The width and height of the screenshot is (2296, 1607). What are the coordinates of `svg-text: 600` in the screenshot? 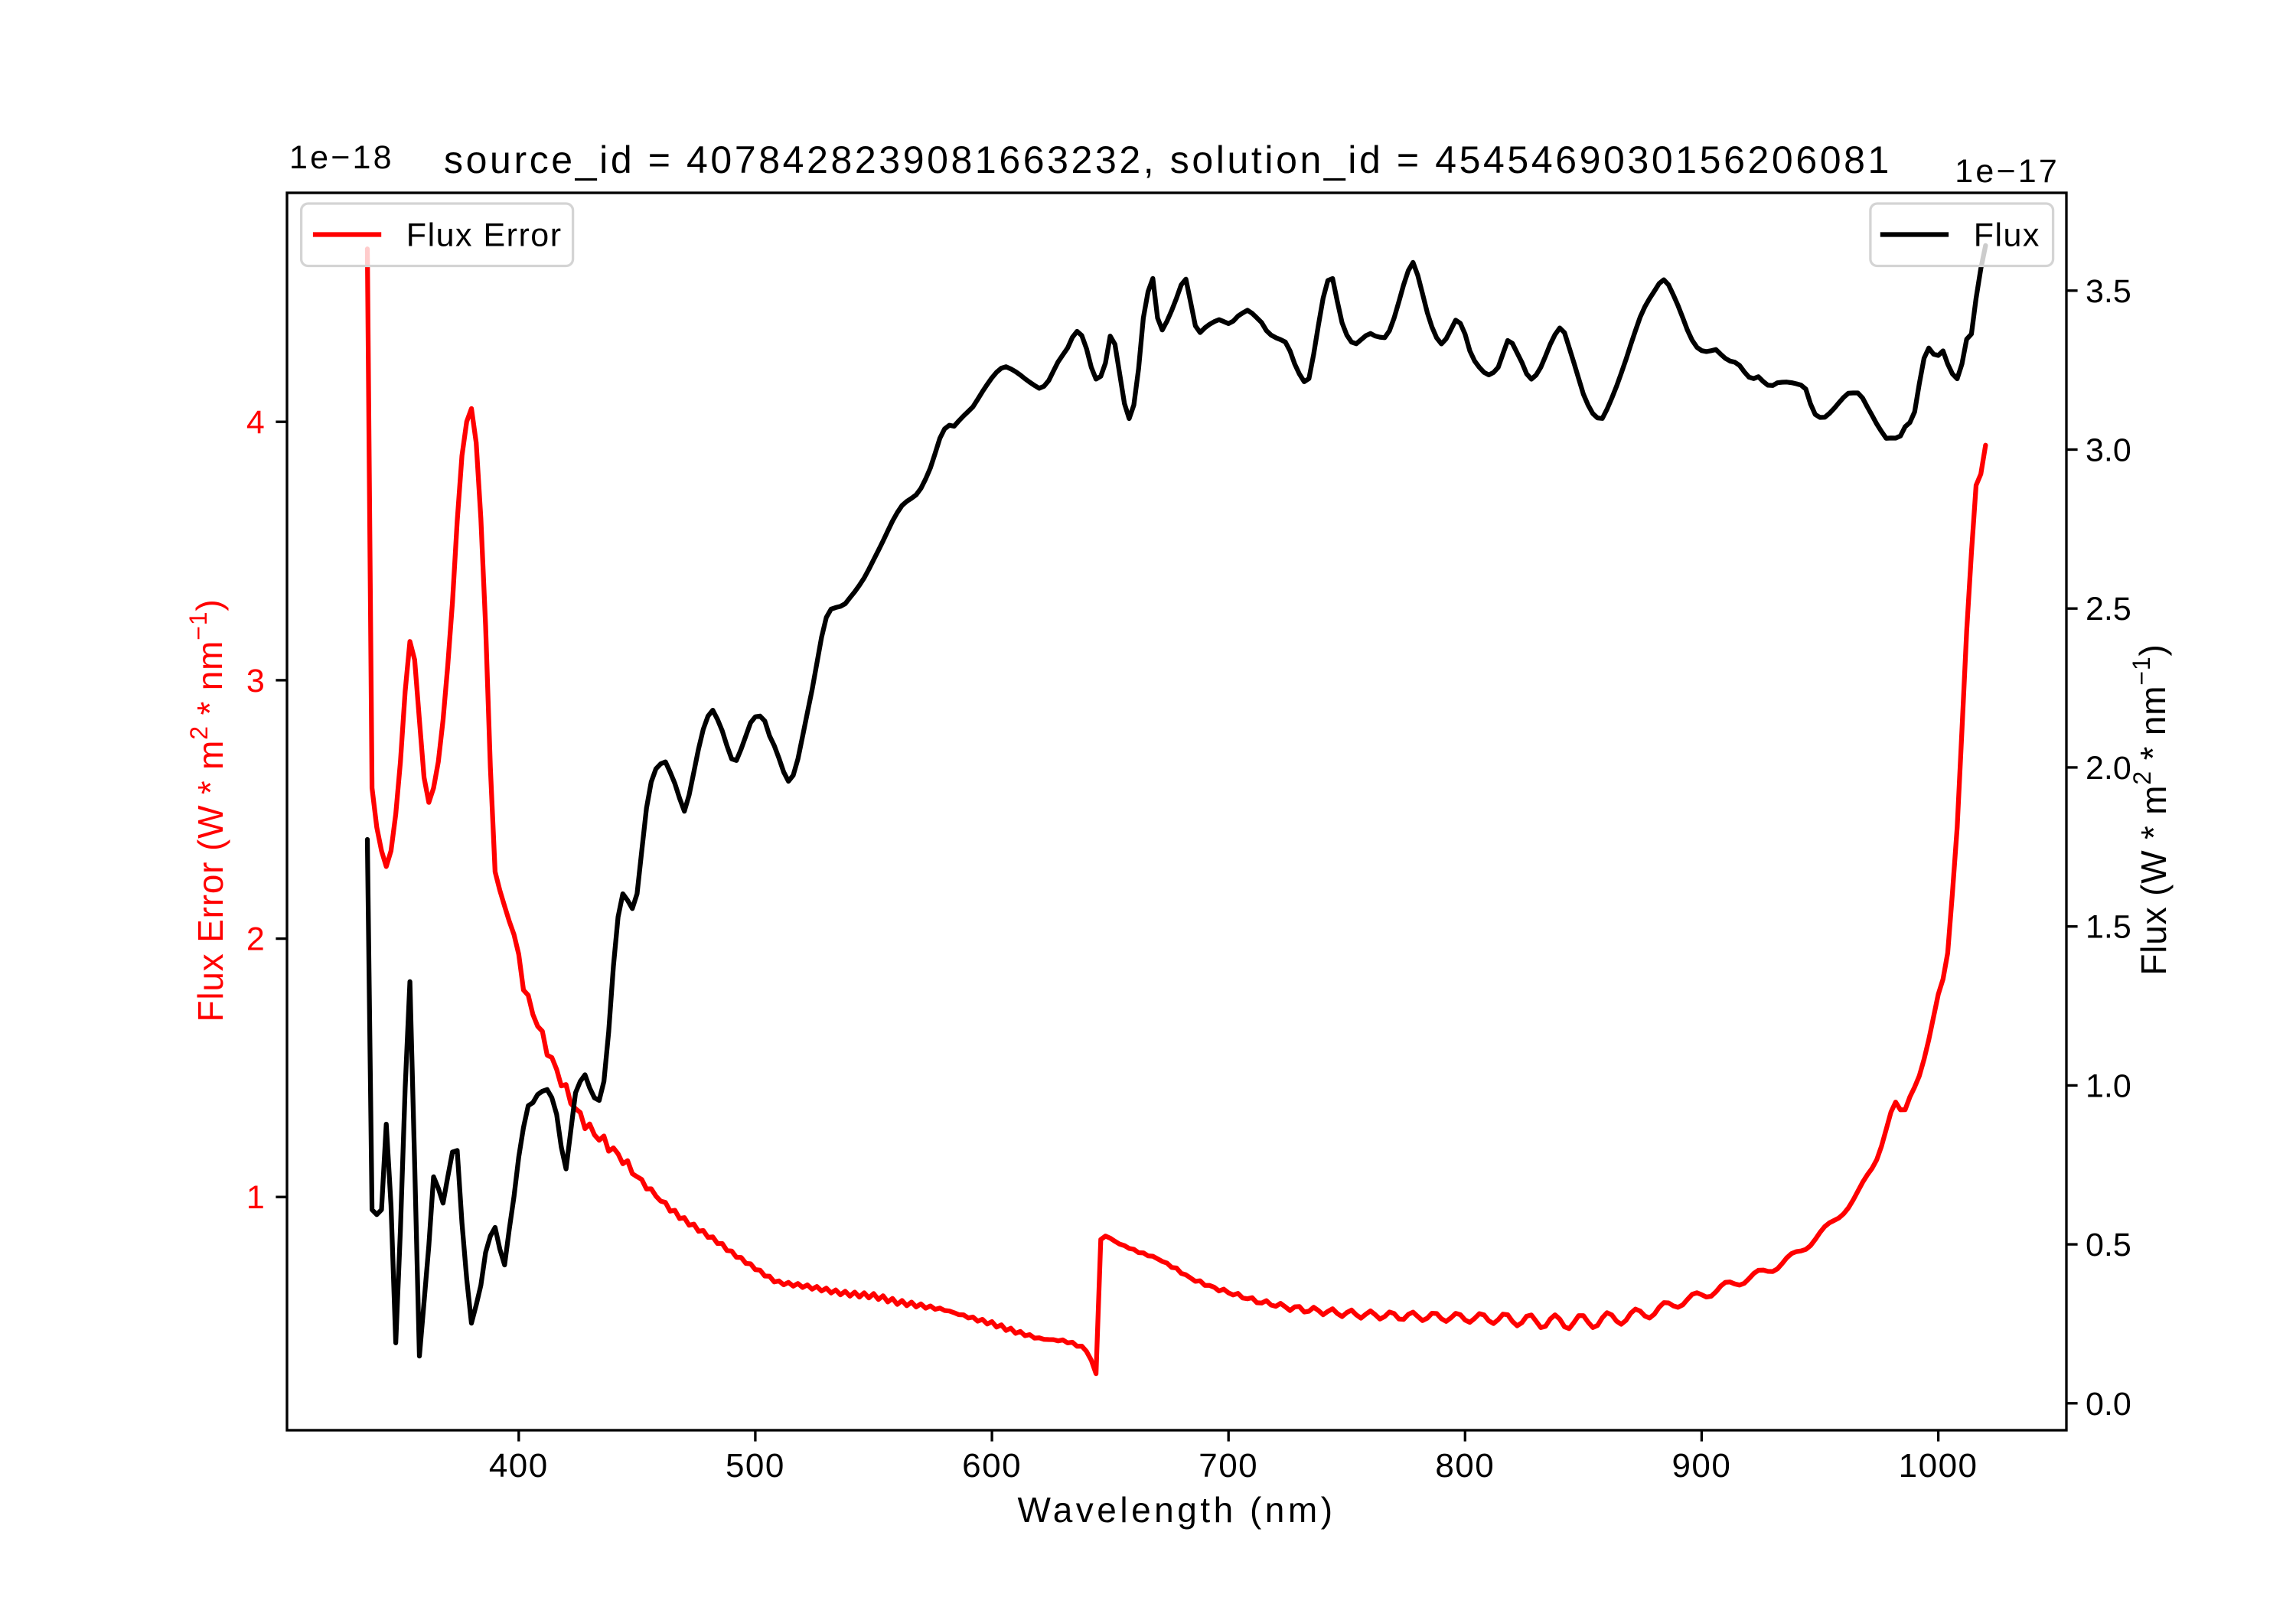 It's located at (992, 1466).